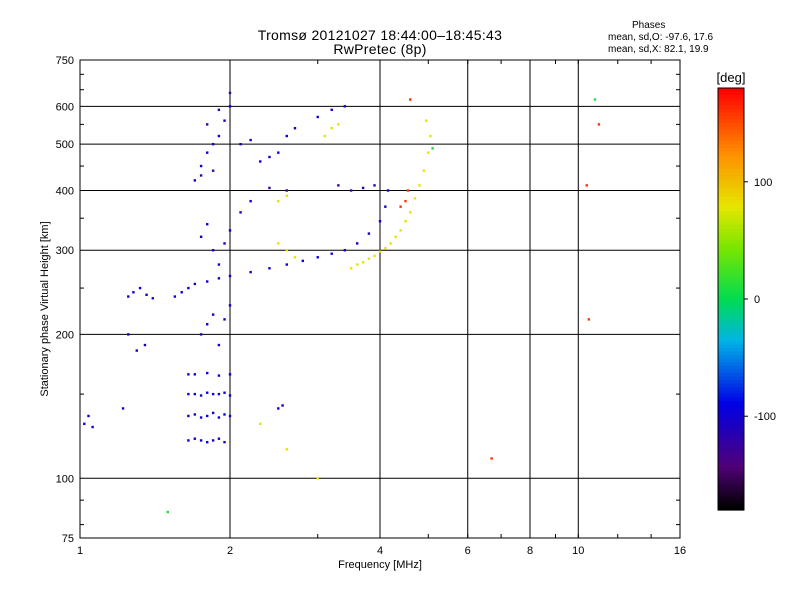 Image resolution: width=800 pixels, height=600 pixels. I want to click on y-tick-label: 75, so click(68, 539).